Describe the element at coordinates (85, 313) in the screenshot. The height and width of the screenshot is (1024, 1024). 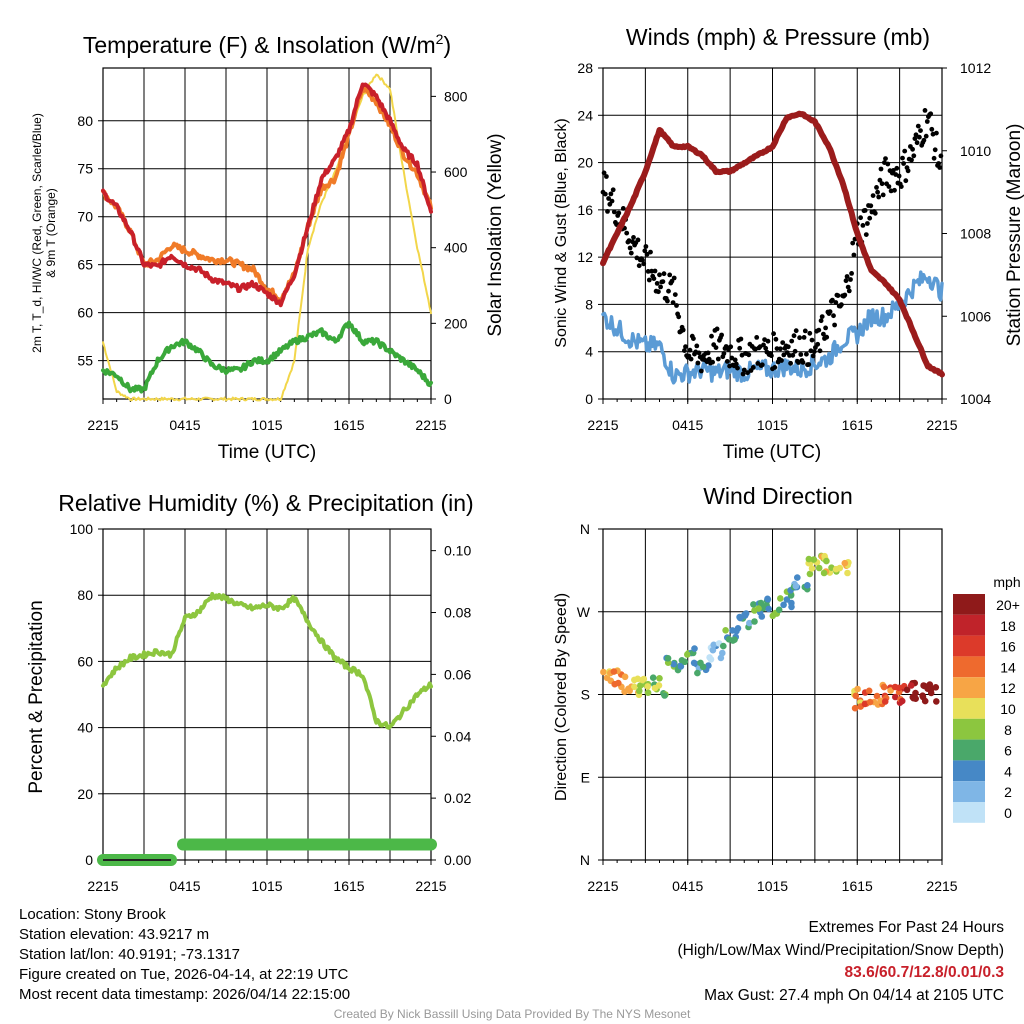
I see `temp-ytick-label: 60` at that location.